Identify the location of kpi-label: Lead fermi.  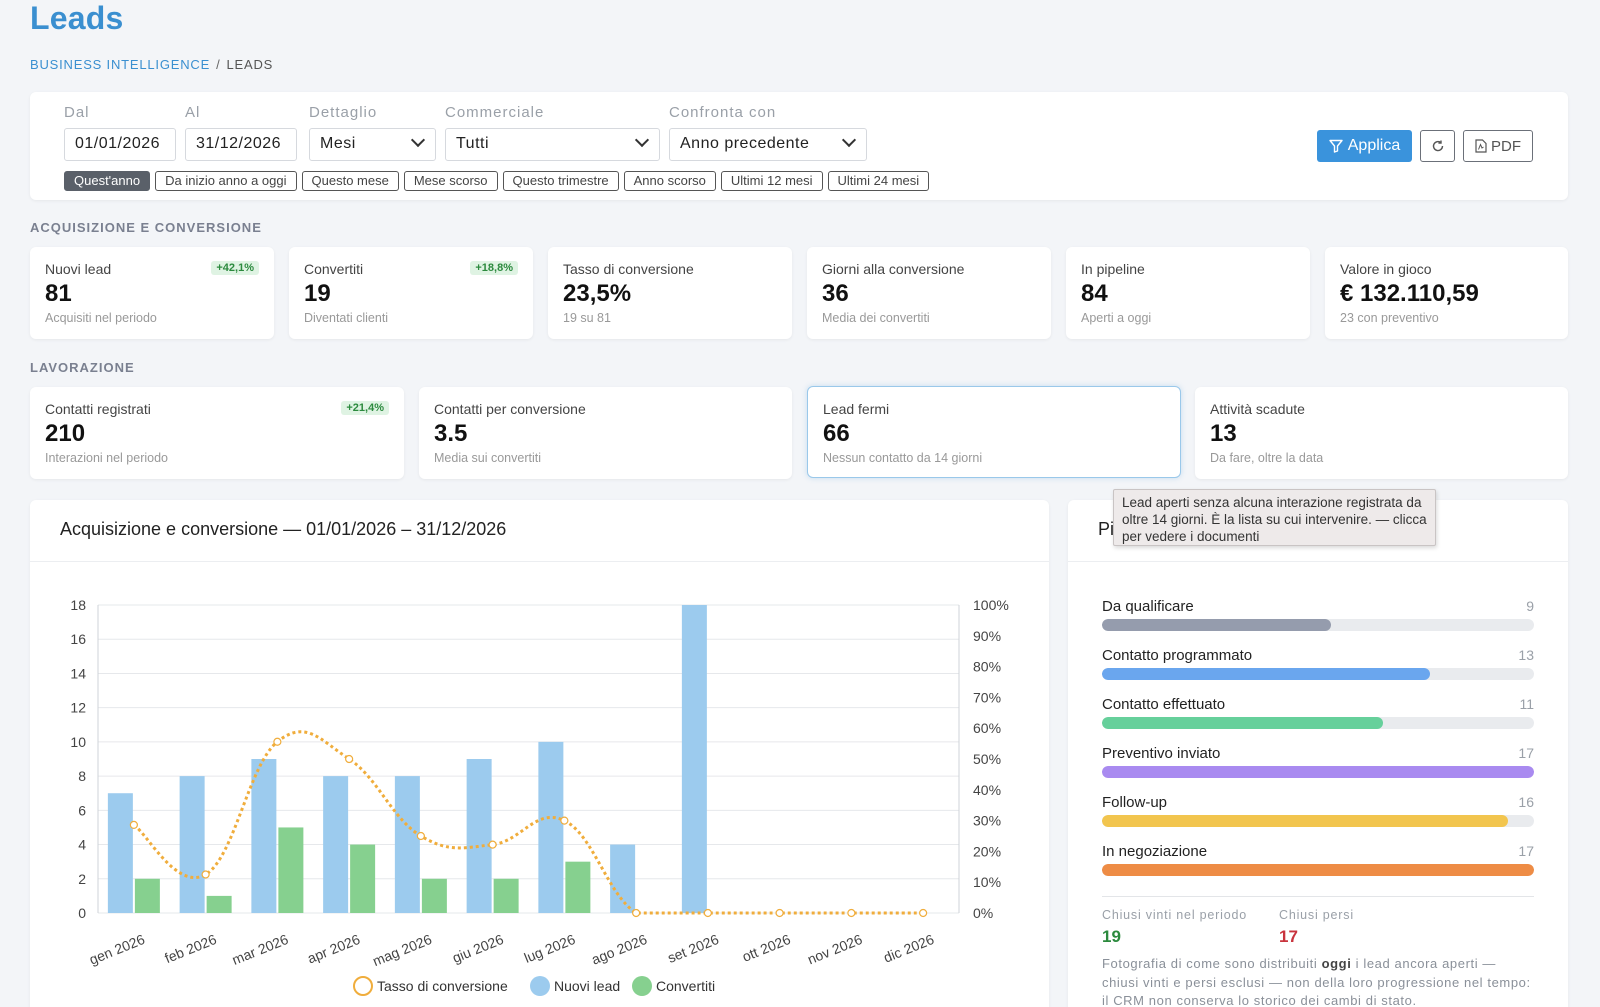
(856, 409).